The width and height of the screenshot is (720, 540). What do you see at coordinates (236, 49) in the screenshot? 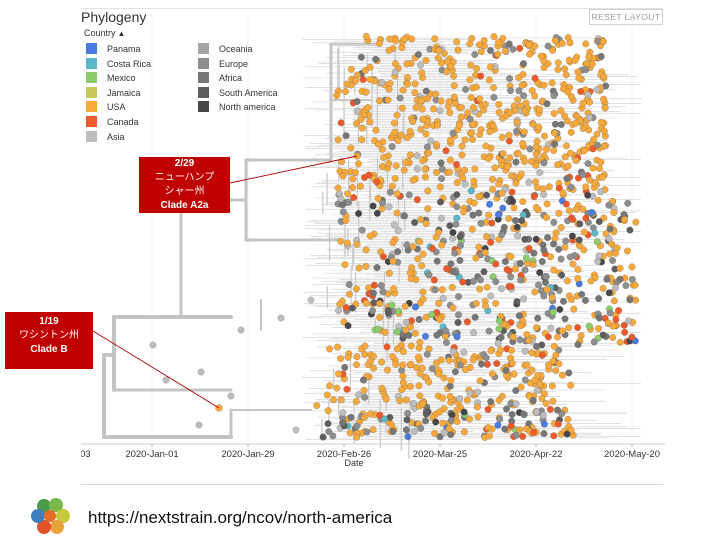
I see `legend-label: Oceania` at bounding box center [236, 49].